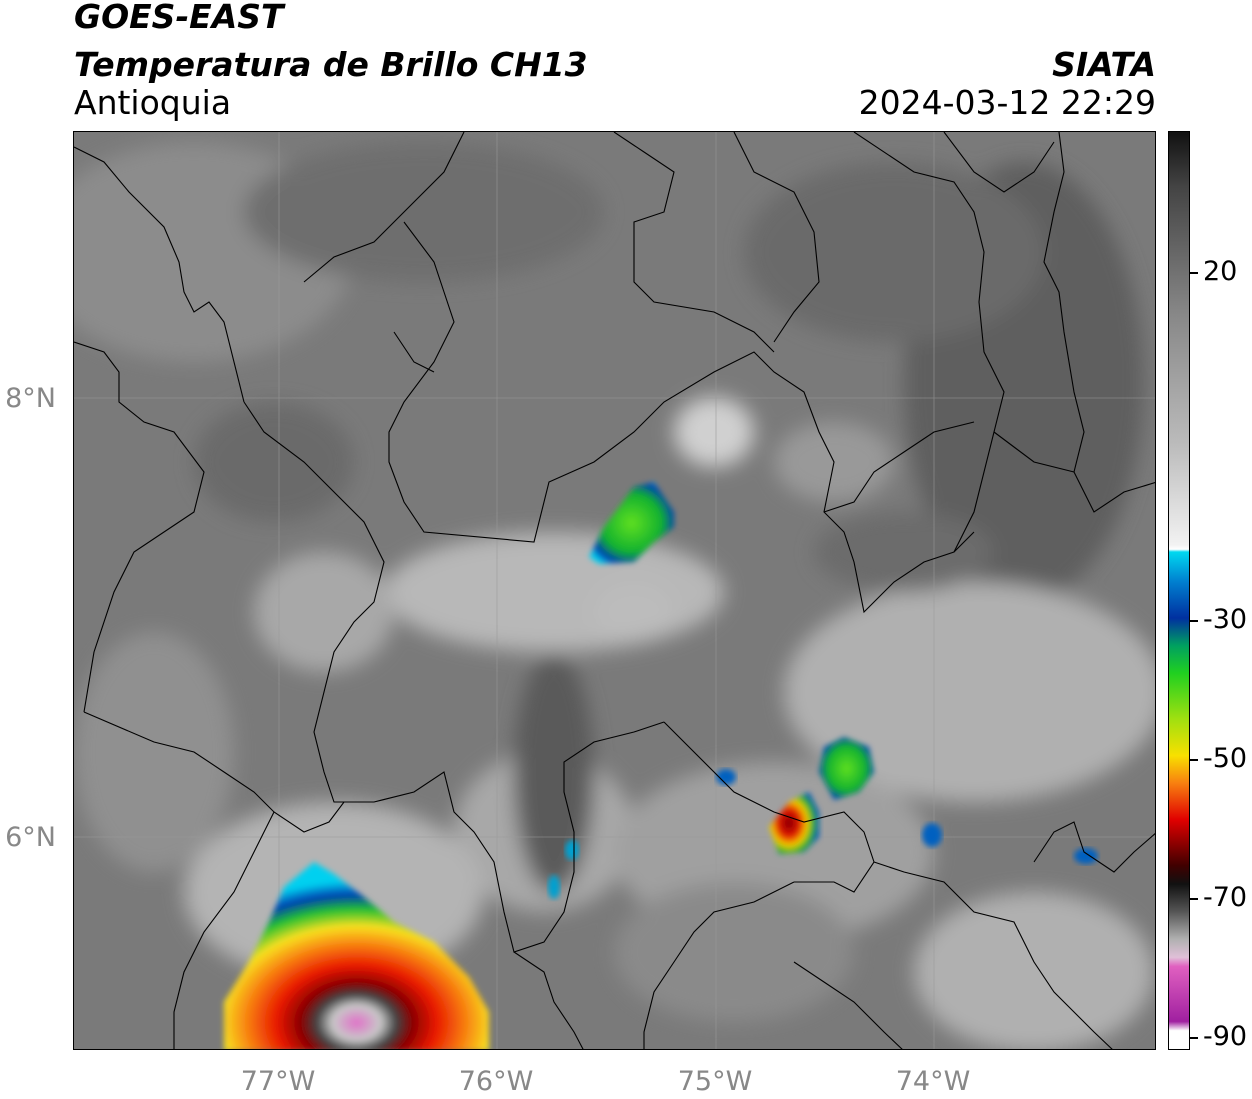 Image resolution: width=1252 pixels, height=1099 pixels. Describe the element at coordinates (1194, 1038) in the screenshot. I see `cb-tick-minus90` at that location.